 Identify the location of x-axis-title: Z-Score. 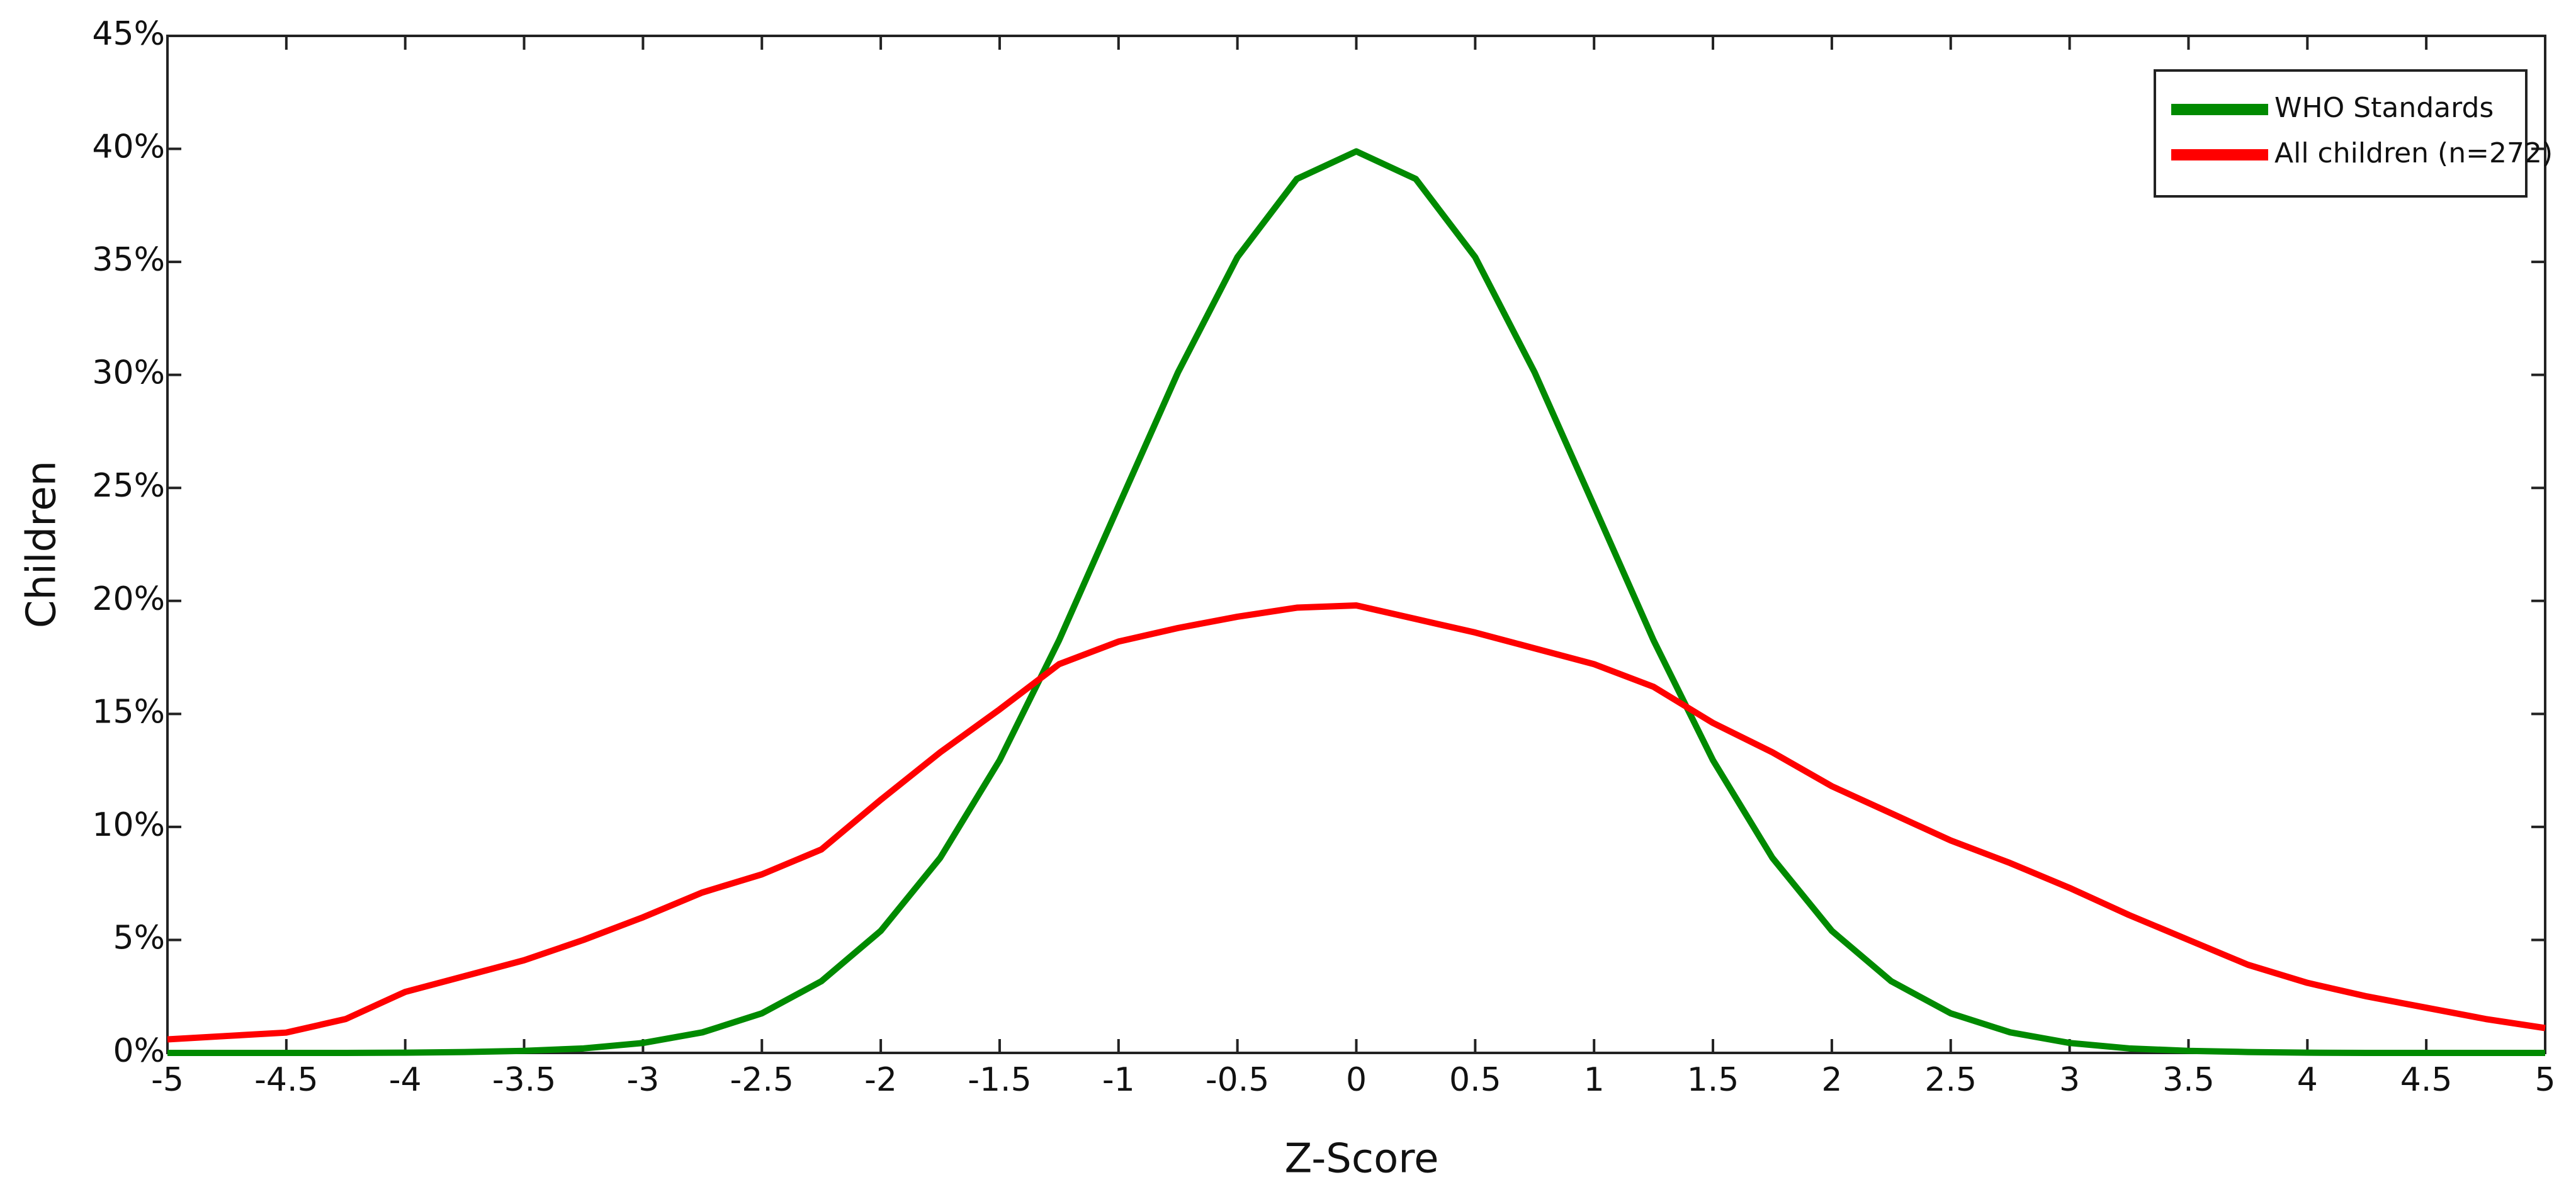
(1361, 1159).